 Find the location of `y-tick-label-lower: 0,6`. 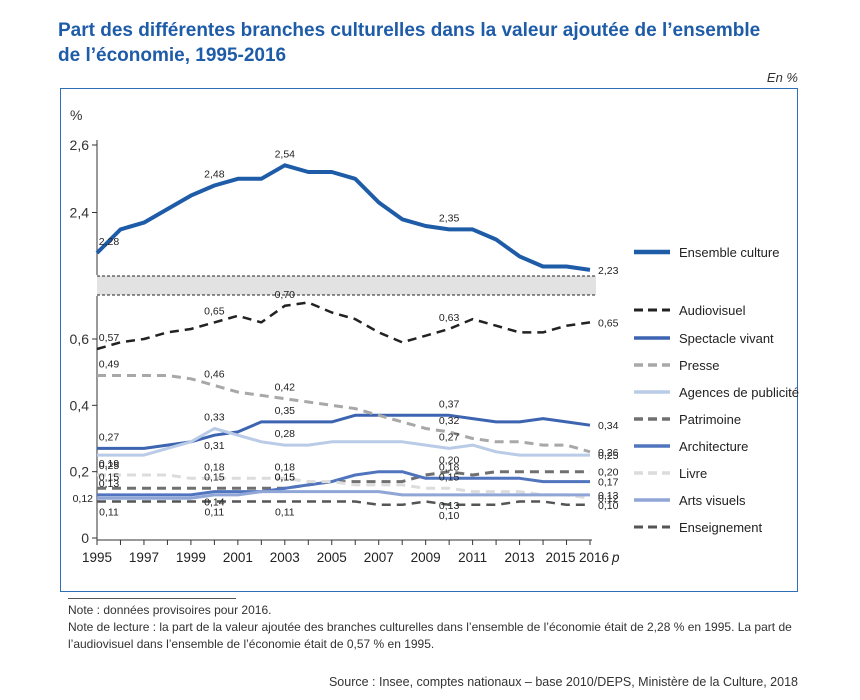

y-tick-label-lower: 0,6 is located at coordinates (80, 339).